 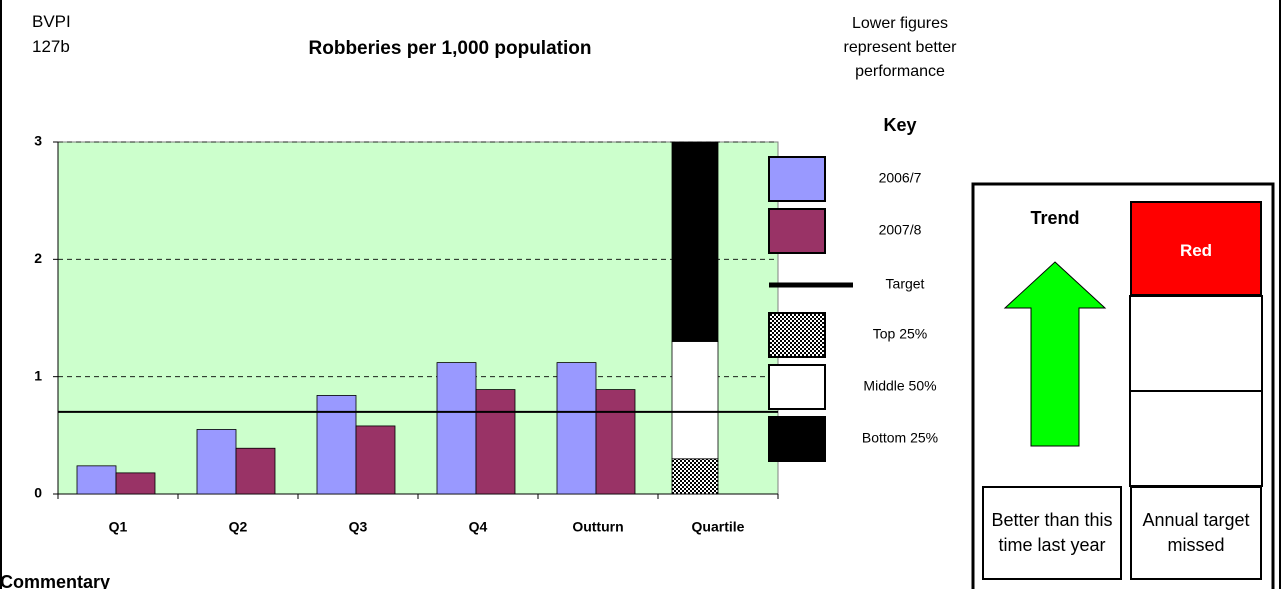 I want to click on y-tick-label: 1, so click(x=38, y=375).